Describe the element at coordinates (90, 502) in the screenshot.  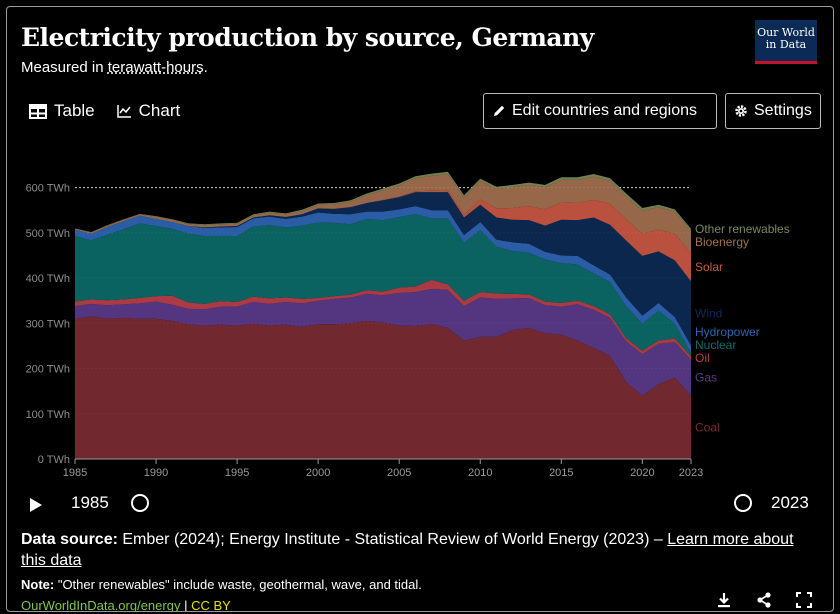
I see `timeline-start-year: 1985` at that location.